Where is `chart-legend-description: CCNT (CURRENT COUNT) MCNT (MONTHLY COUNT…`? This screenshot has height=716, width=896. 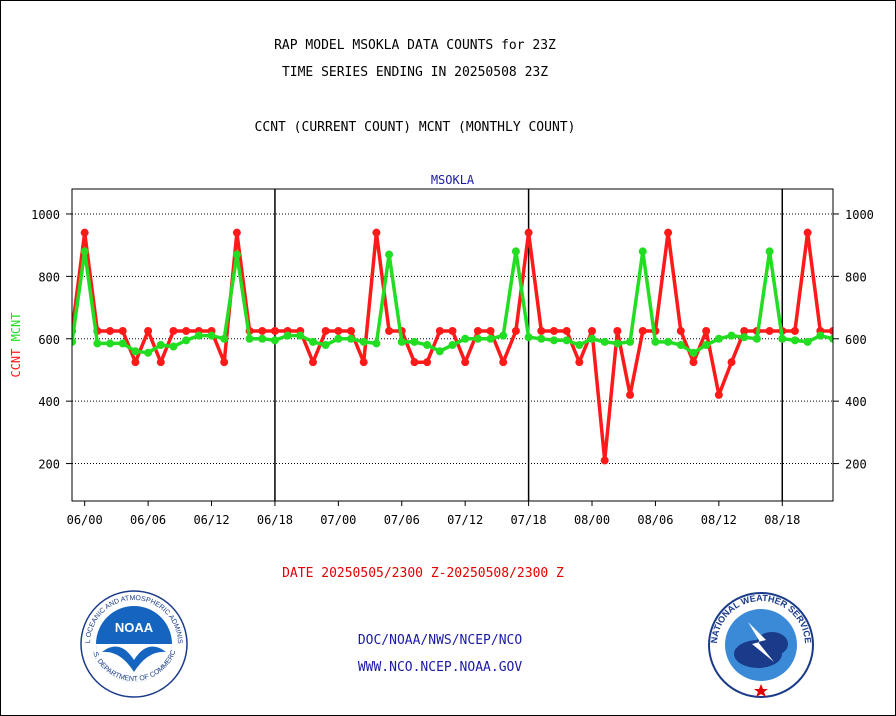
chart-legend-description: CCNT (CURRENT COUNT) MCNT (MONTHLY COUNT… is located at coordinates (415, 127).